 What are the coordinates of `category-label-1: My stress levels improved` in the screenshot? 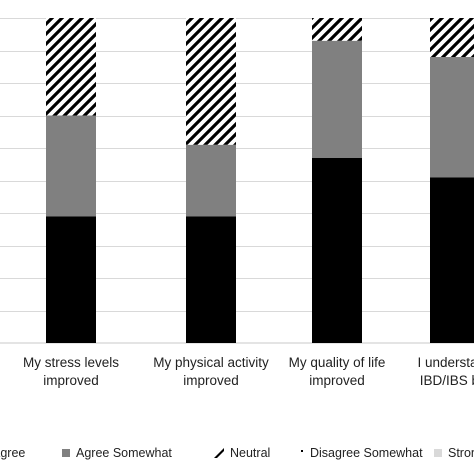 It's located at (71, 372).